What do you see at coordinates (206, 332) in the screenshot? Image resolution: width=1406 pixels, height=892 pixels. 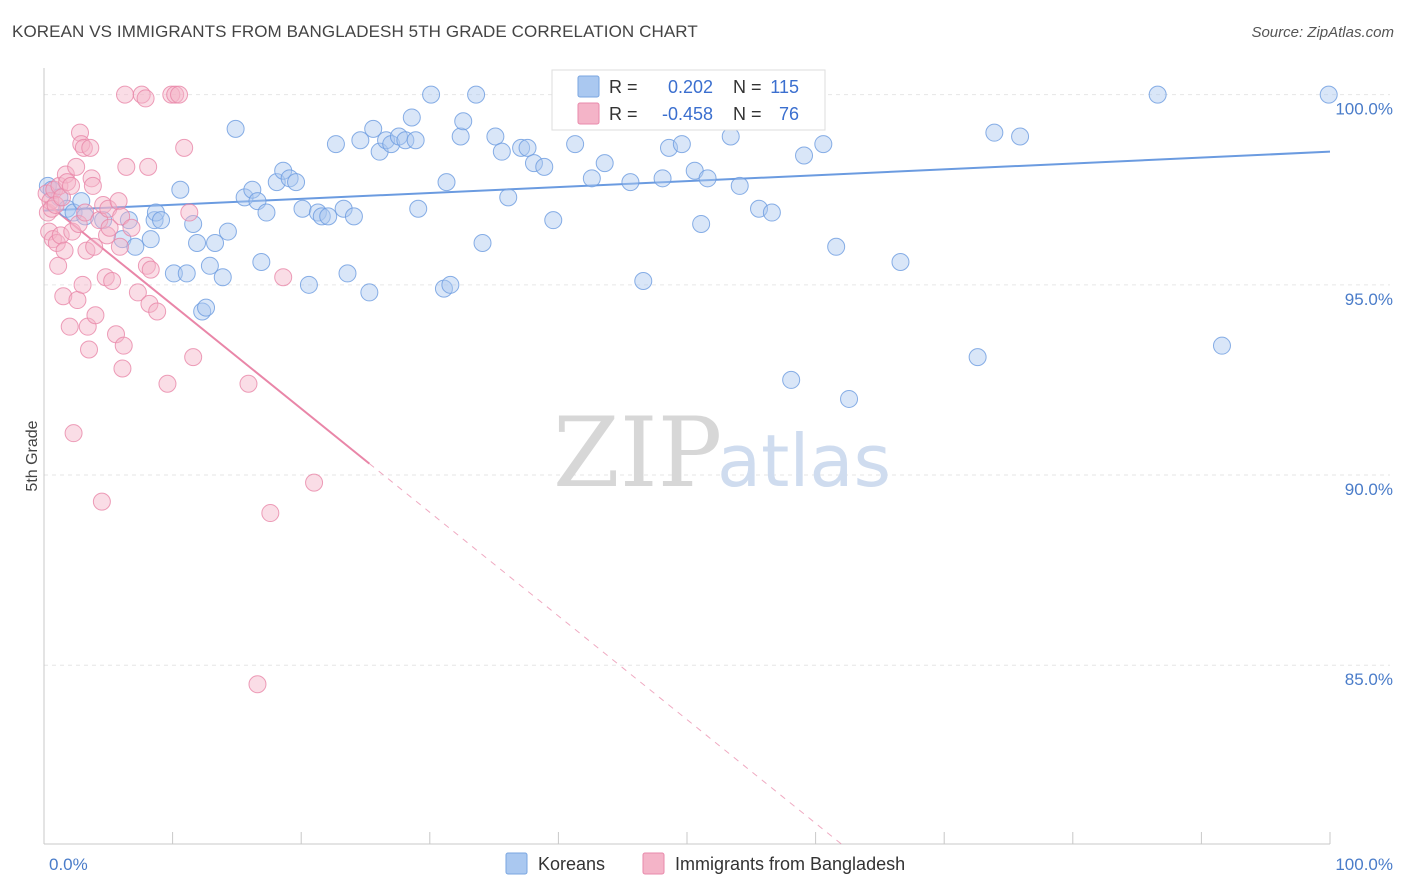 I see `trend-line-bangladesh` at bounding box center [206, 332].